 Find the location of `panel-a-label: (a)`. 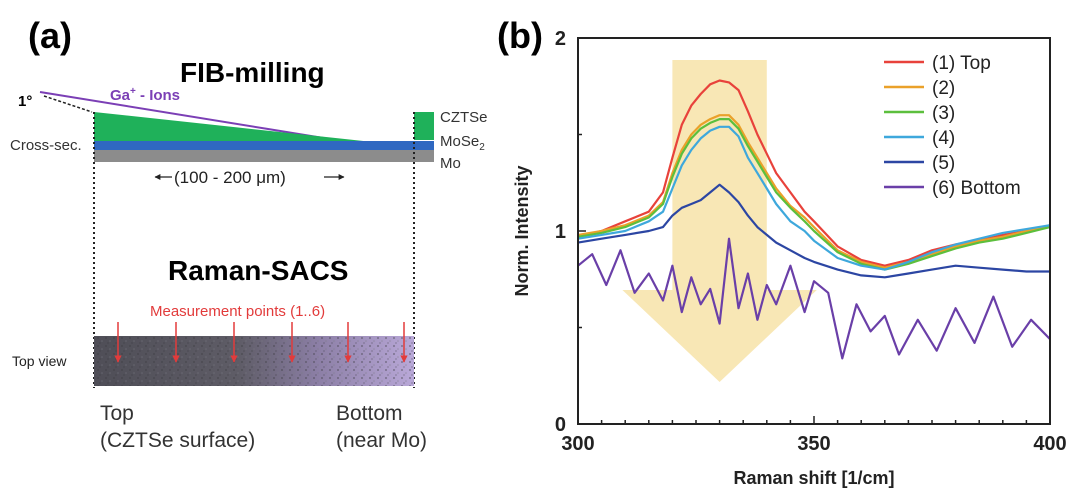

panel-a-label: (a) is located at coordinates (50, 35).